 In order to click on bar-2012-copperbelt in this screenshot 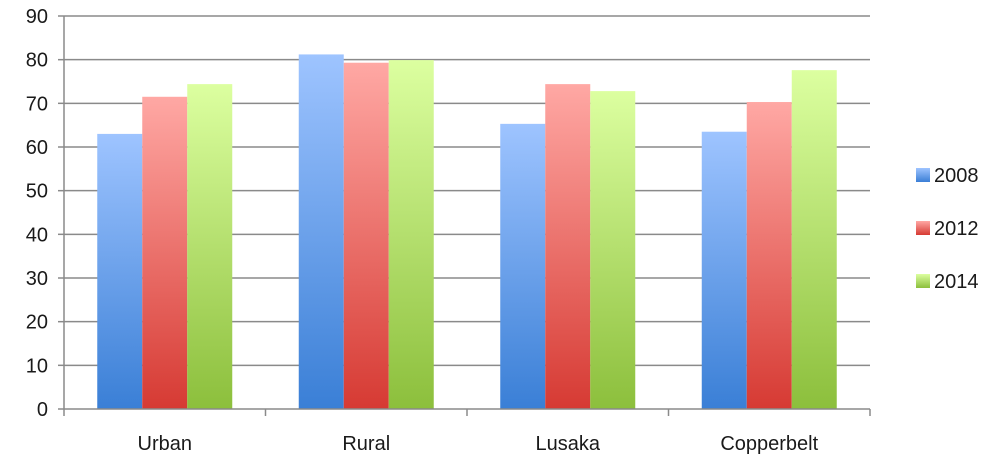, I will do `click(769, 256)`.